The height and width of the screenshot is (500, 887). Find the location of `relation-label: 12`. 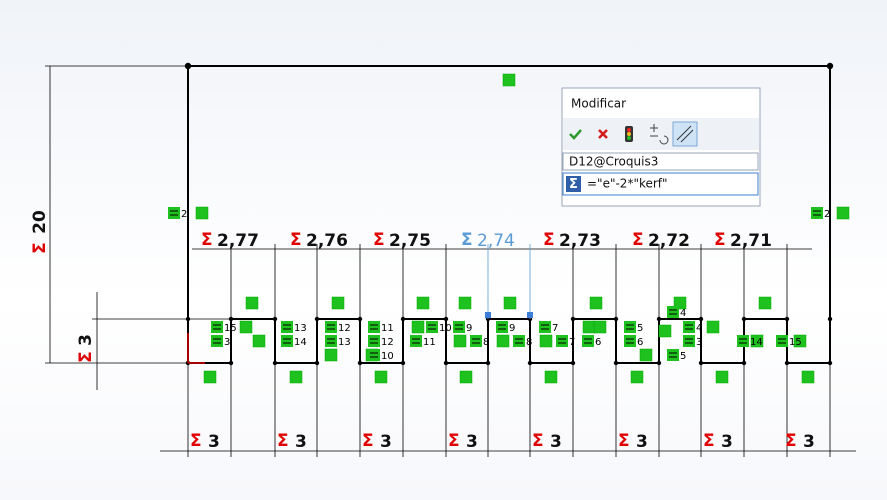

relation-label: 12 is located at coordinates (387, 342).